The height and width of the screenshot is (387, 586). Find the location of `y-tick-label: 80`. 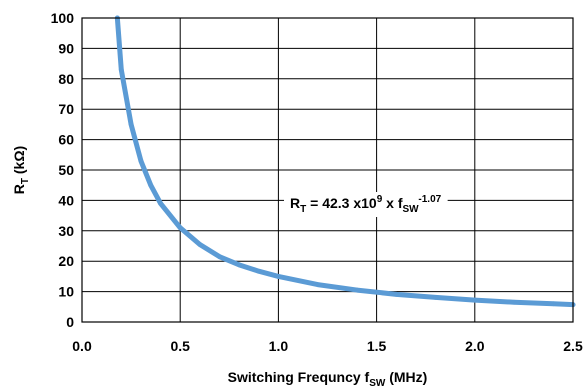

y-tick-label: 80 is located at coordinates (66, 79).